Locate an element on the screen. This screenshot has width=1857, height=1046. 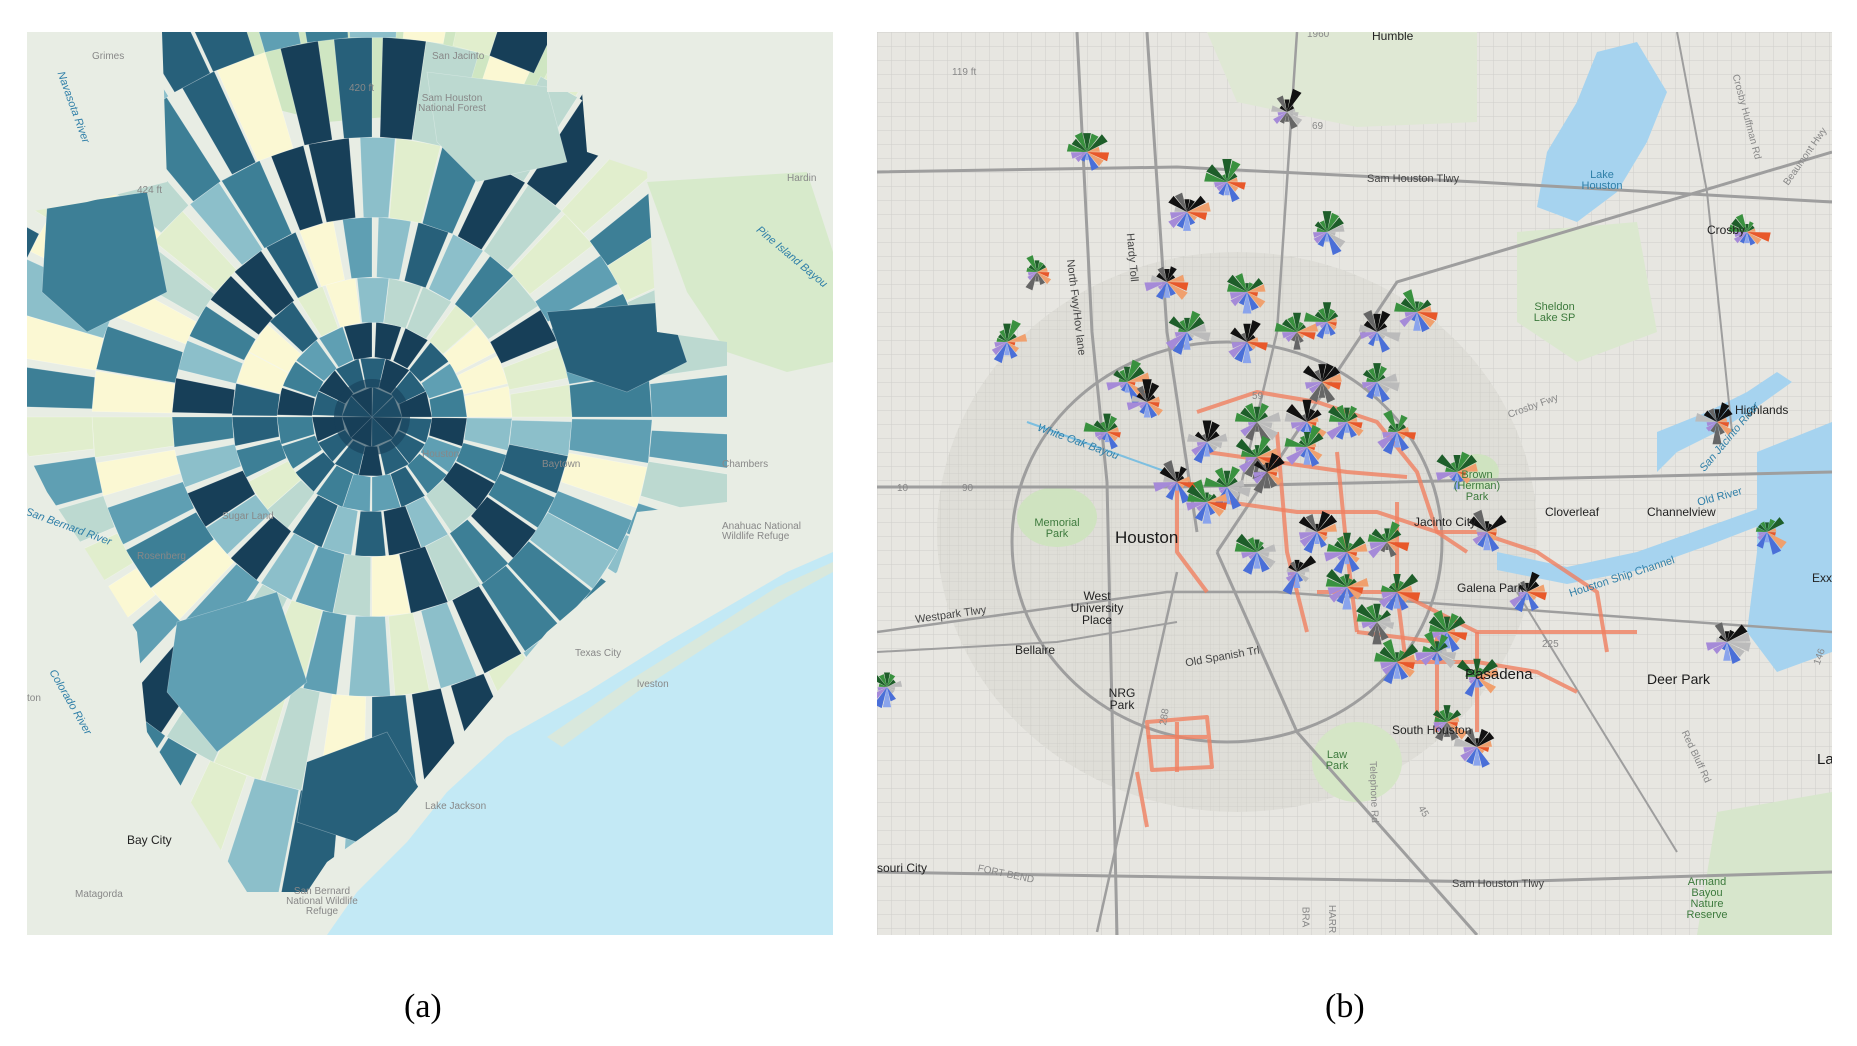
label-missouri-city: souri City is located at coordinates (902, 868).